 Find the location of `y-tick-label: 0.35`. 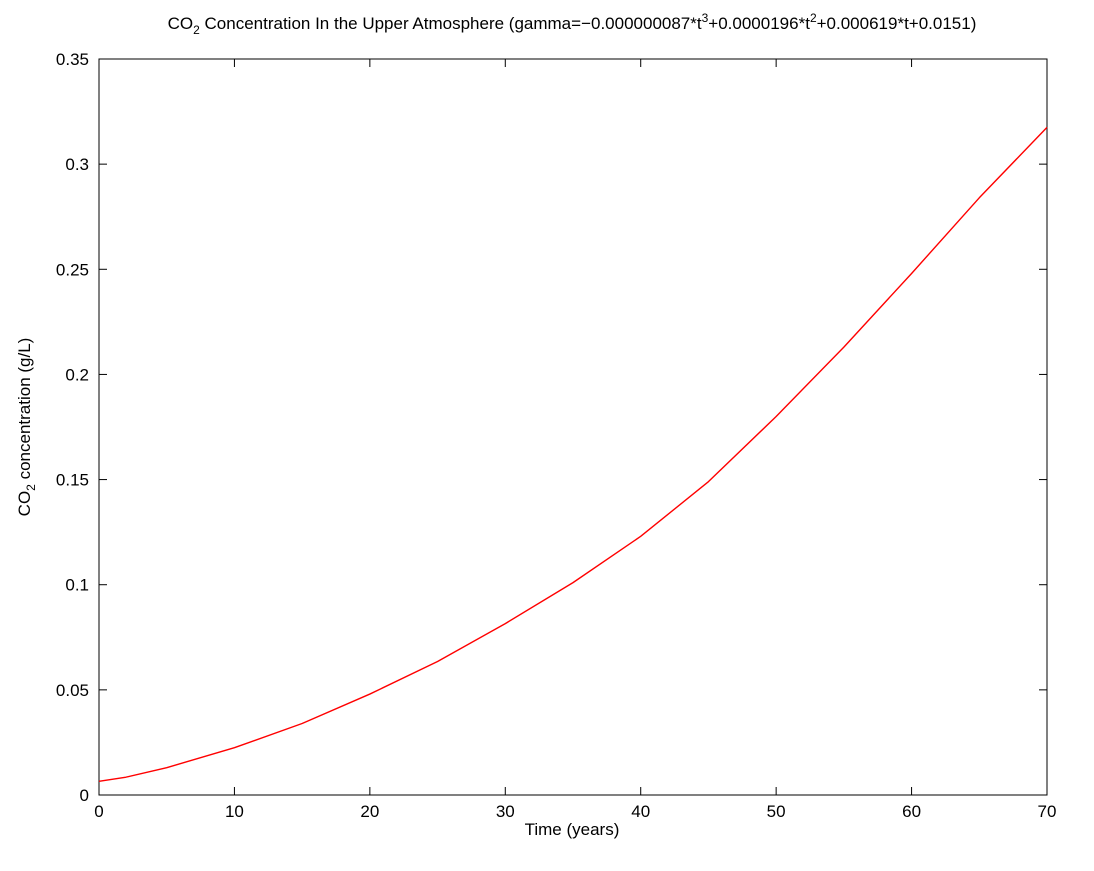

y-tick-label: 0.35 is located at coordinates (72, 59).